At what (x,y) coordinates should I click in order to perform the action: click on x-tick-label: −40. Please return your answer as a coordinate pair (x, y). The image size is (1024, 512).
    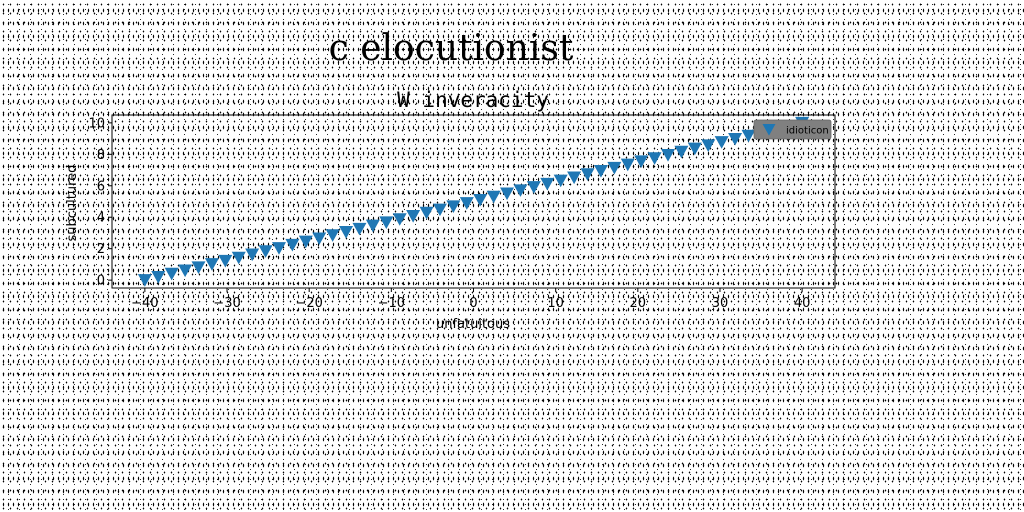
    Looking at the image, I should click on (144, 303).